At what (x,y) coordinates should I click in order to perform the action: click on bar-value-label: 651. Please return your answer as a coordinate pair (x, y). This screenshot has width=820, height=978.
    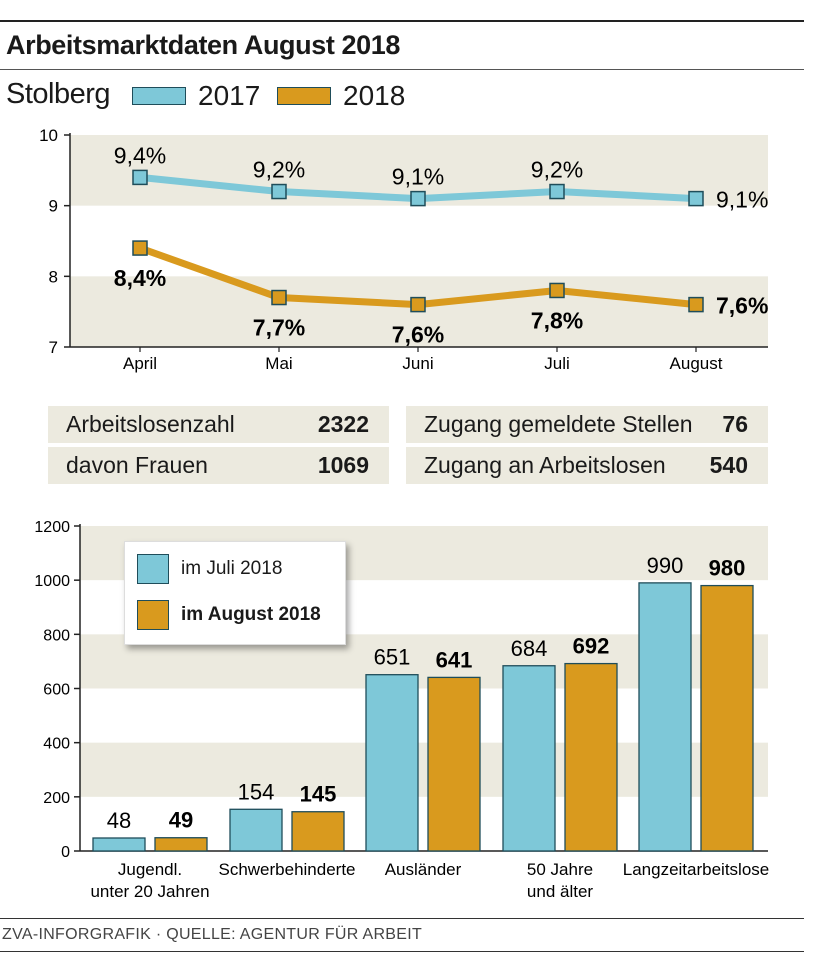
    Looking at the image, I should click on (392, 657).